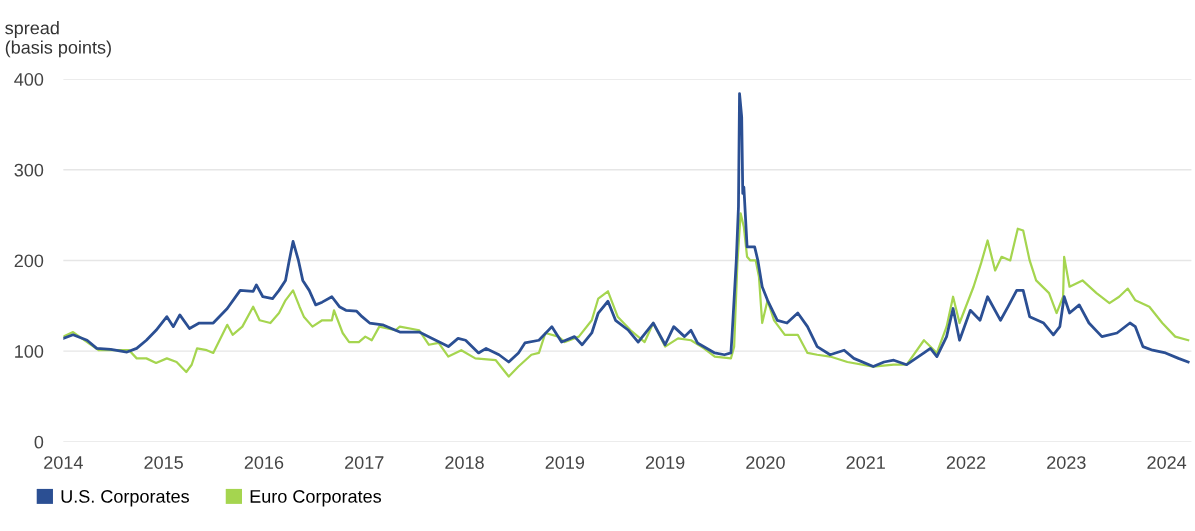 The image size is (1195, 531). Describe the element at coordinates (464, 462) in the screenshot. I see `x-tick-label: 2018` at that location.